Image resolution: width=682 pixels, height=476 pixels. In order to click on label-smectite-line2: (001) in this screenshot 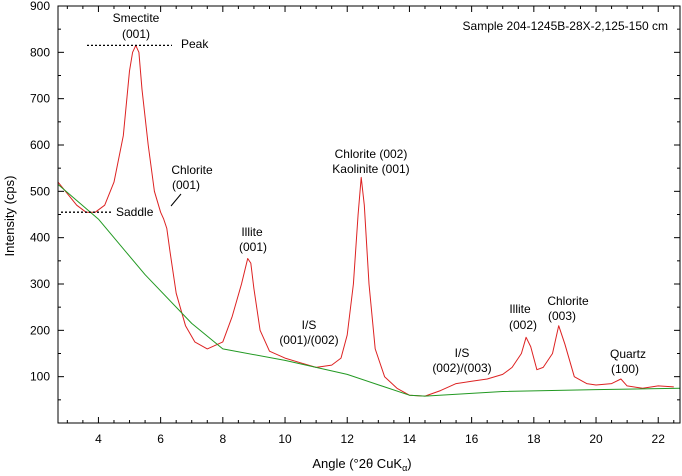, I will do `click(136, 34)`.